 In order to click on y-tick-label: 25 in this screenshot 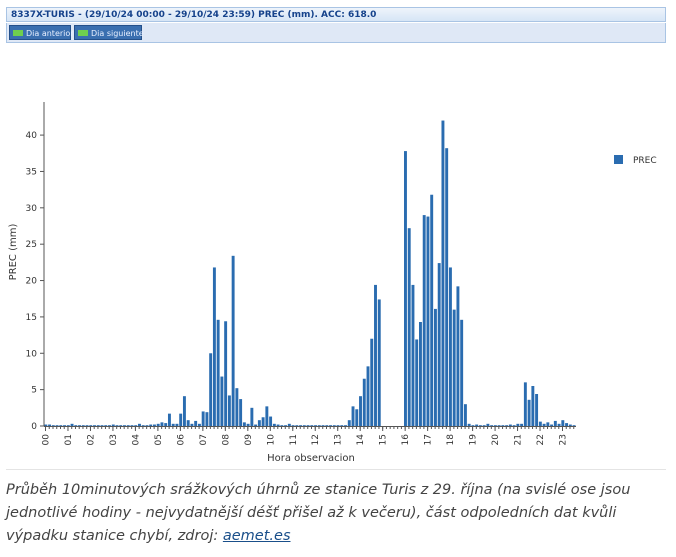, I will do `click(31, 245)`.